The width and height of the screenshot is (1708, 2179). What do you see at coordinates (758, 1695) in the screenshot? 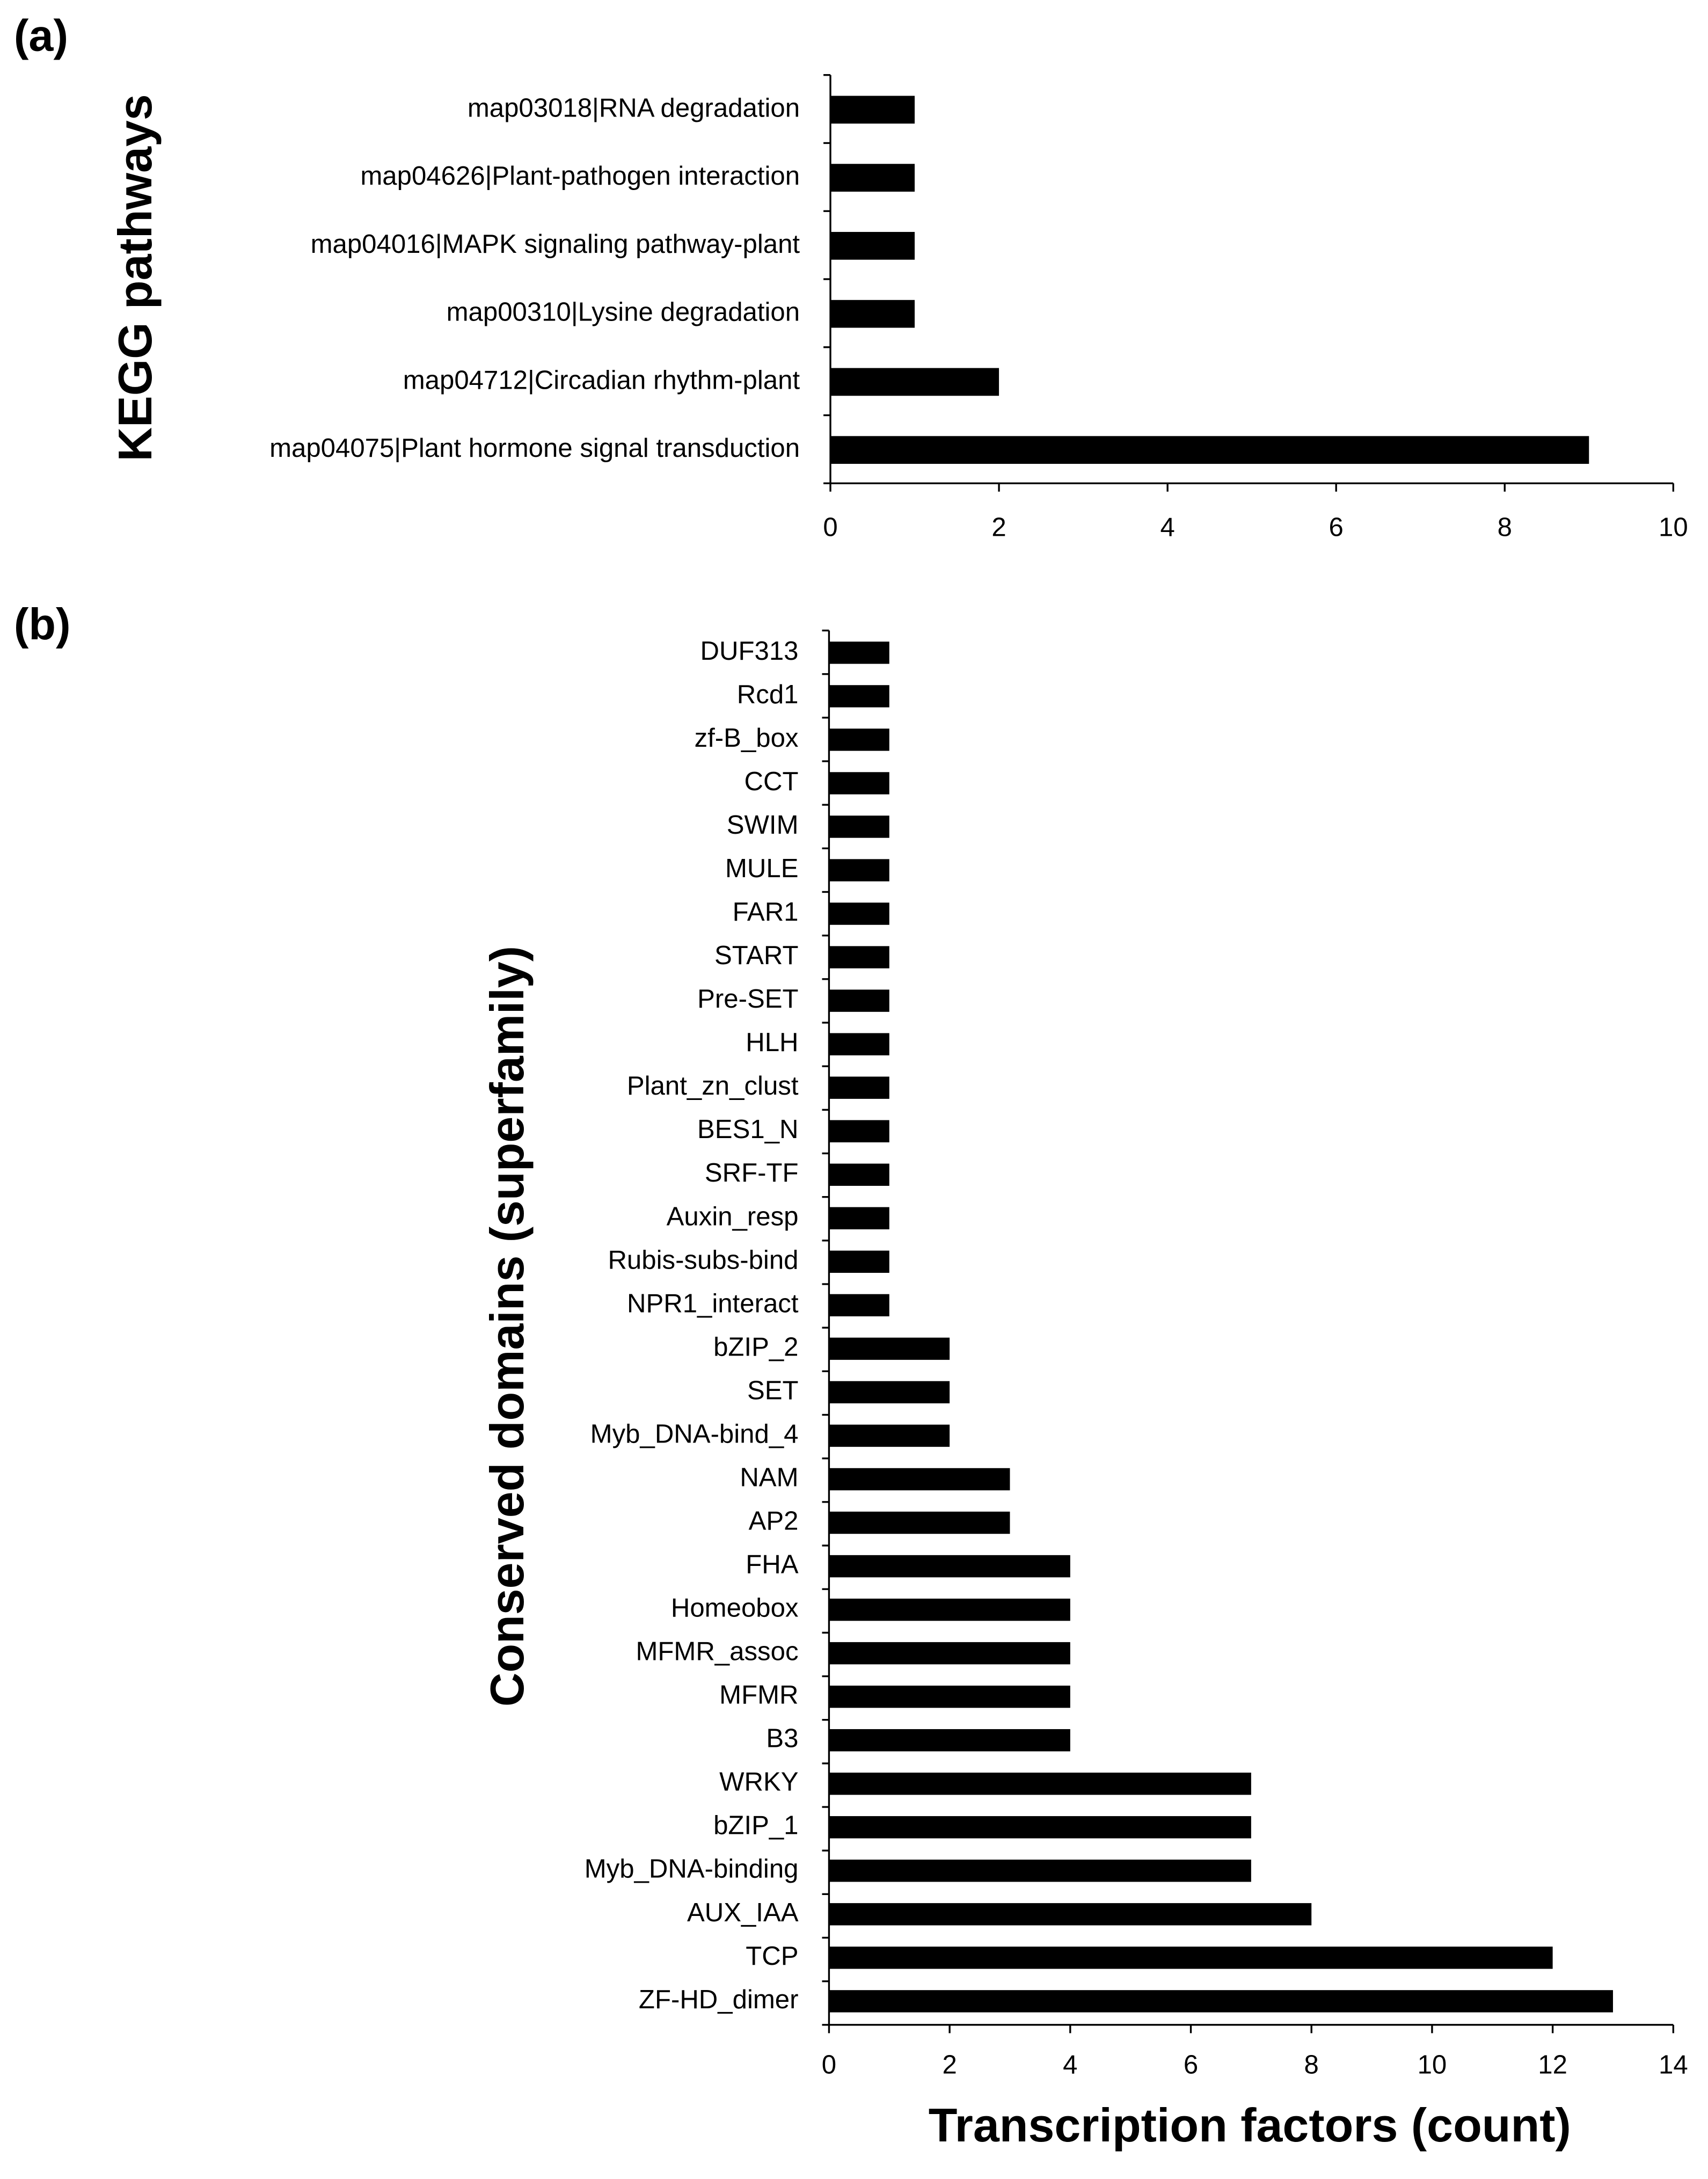
I see `category-label: MFMR` at bounding box center [758, 1695].